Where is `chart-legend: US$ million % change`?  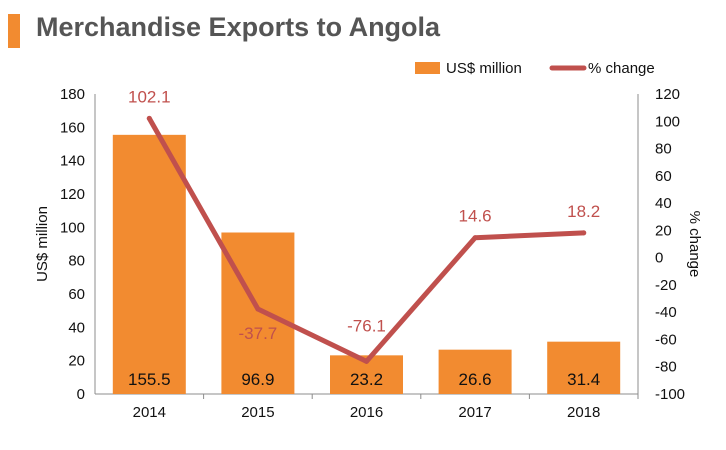 chart-legend: US$ million % change is located at coordinates (535, 68).